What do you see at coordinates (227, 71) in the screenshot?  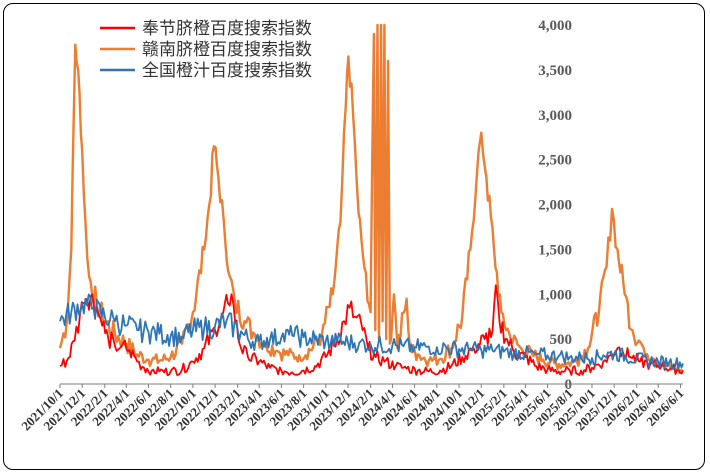 I see `legend-label: 全国橙汁百度搜索指数` at bounding box center [227, 71].